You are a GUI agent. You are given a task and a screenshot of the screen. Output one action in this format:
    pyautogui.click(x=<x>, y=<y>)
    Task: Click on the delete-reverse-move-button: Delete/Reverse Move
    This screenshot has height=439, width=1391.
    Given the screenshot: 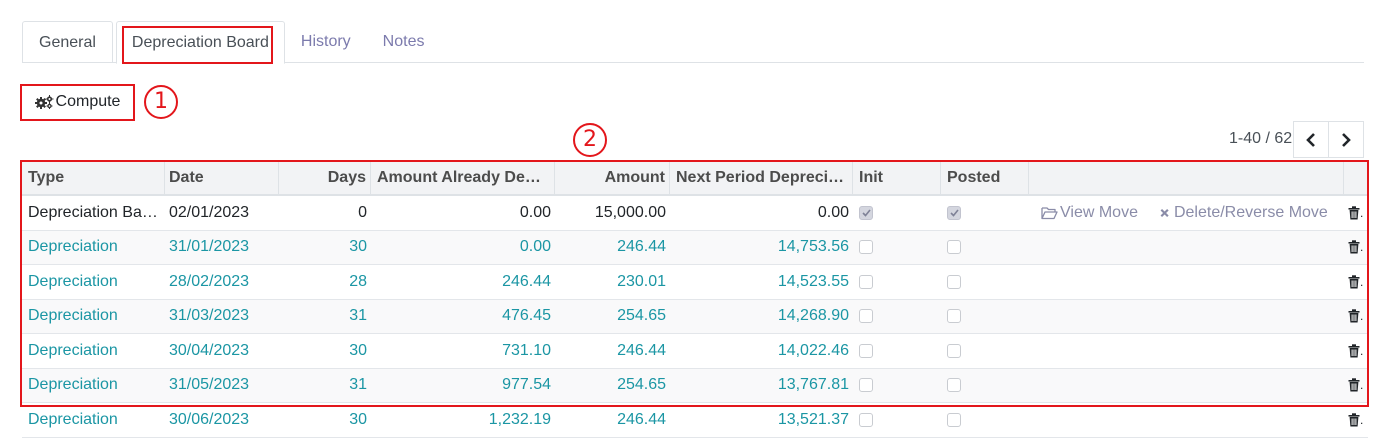 What is the action you would take?
    pyautogui.click(x=1243, y=213)
    